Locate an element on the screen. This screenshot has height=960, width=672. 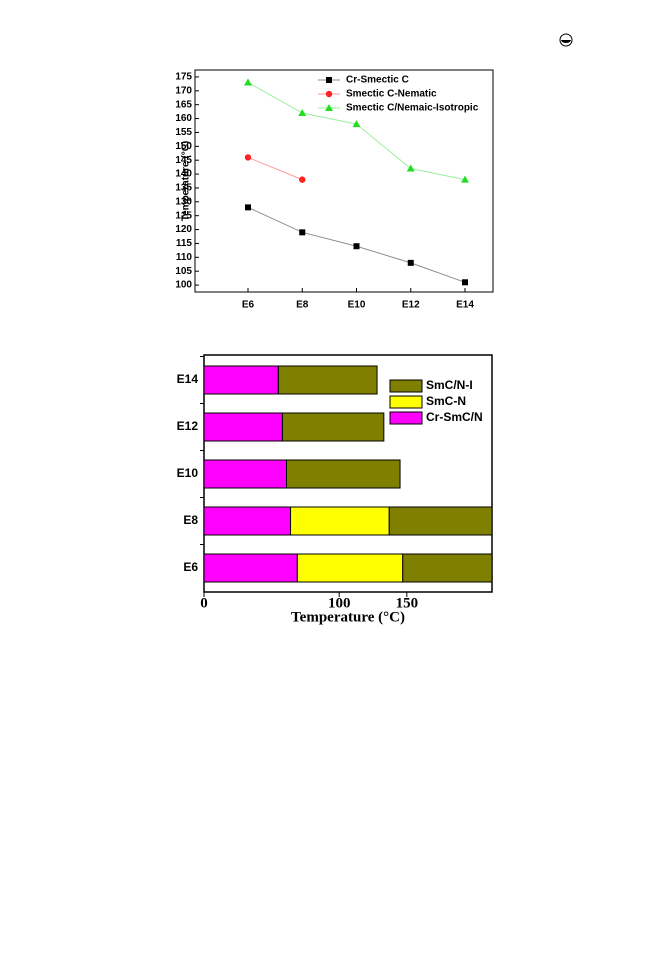
y-tick-label: 170 is located at coordinates (183, 90).